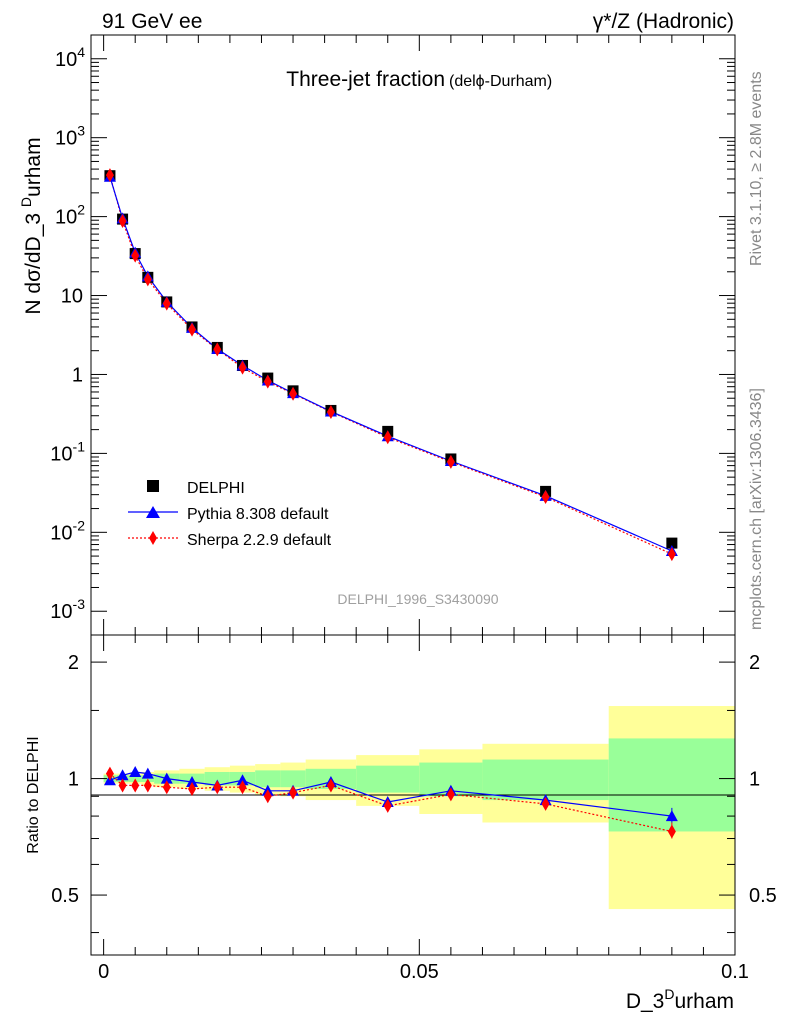  What do you see at coordinates (70, 136) in the screenshot?
I see `main-y-tick-label: 10³` at bounding box center [70, 136].